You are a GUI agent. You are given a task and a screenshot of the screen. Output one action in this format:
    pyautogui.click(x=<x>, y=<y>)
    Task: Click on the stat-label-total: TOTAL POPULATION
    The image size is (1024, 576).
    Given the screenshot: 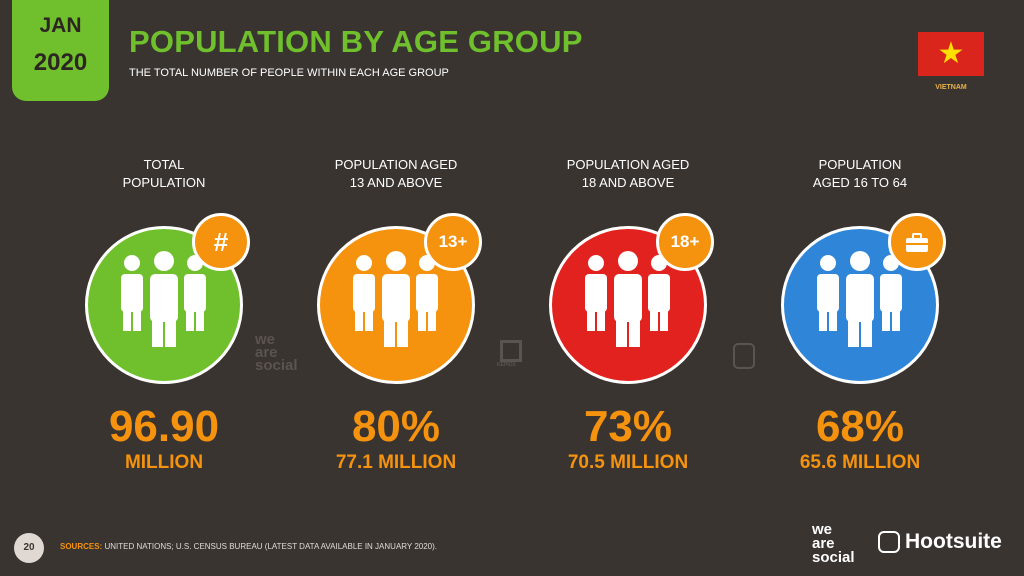 What is the action you would take?
    pyautogui.click(x=164, y=173)
    